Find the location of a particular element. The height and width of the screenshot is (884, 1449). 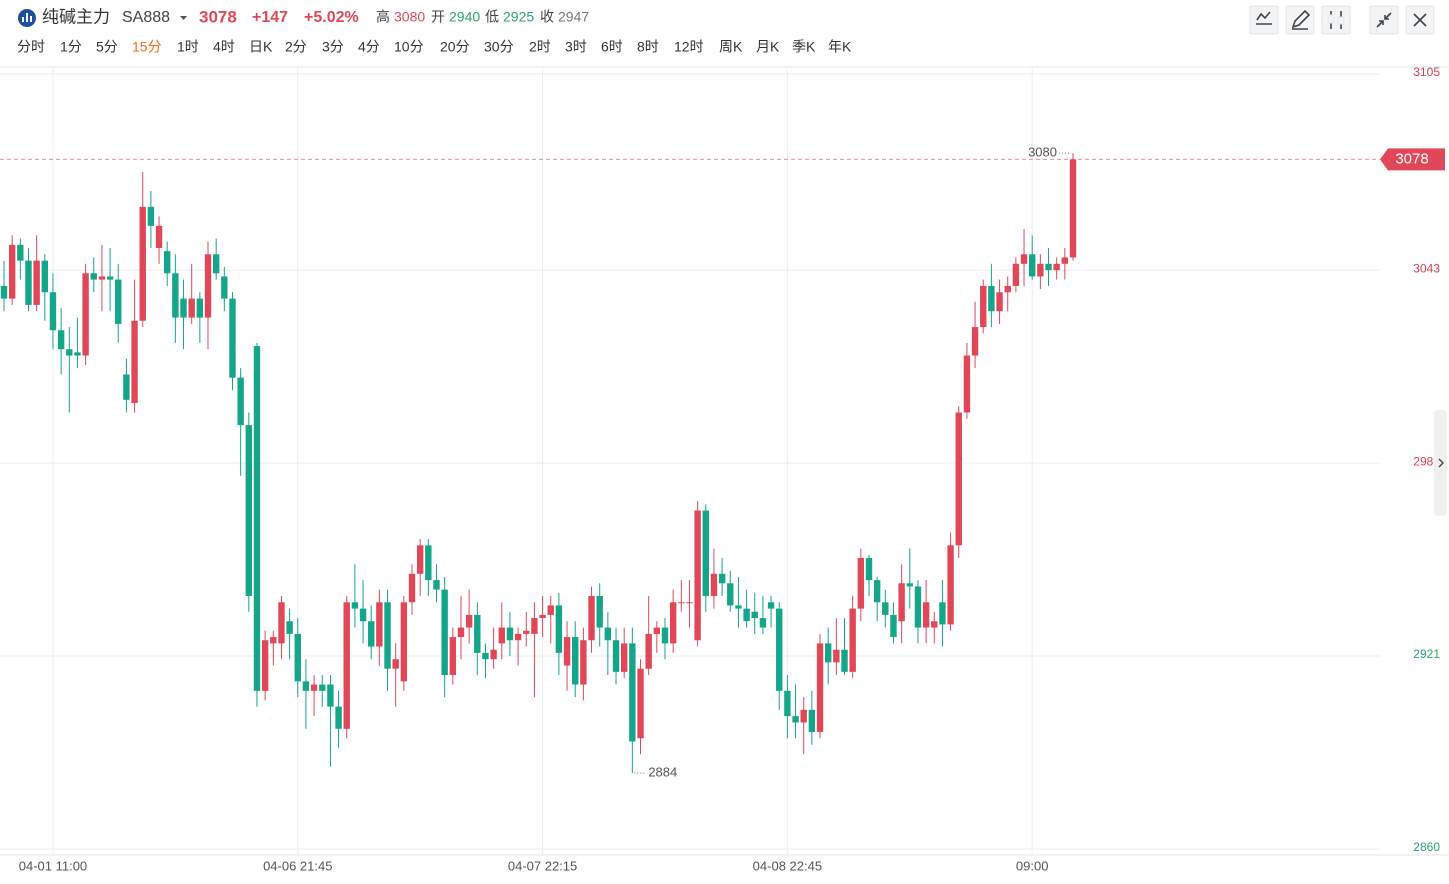

period-tab: 10分 is located at coordinates (409, 47).